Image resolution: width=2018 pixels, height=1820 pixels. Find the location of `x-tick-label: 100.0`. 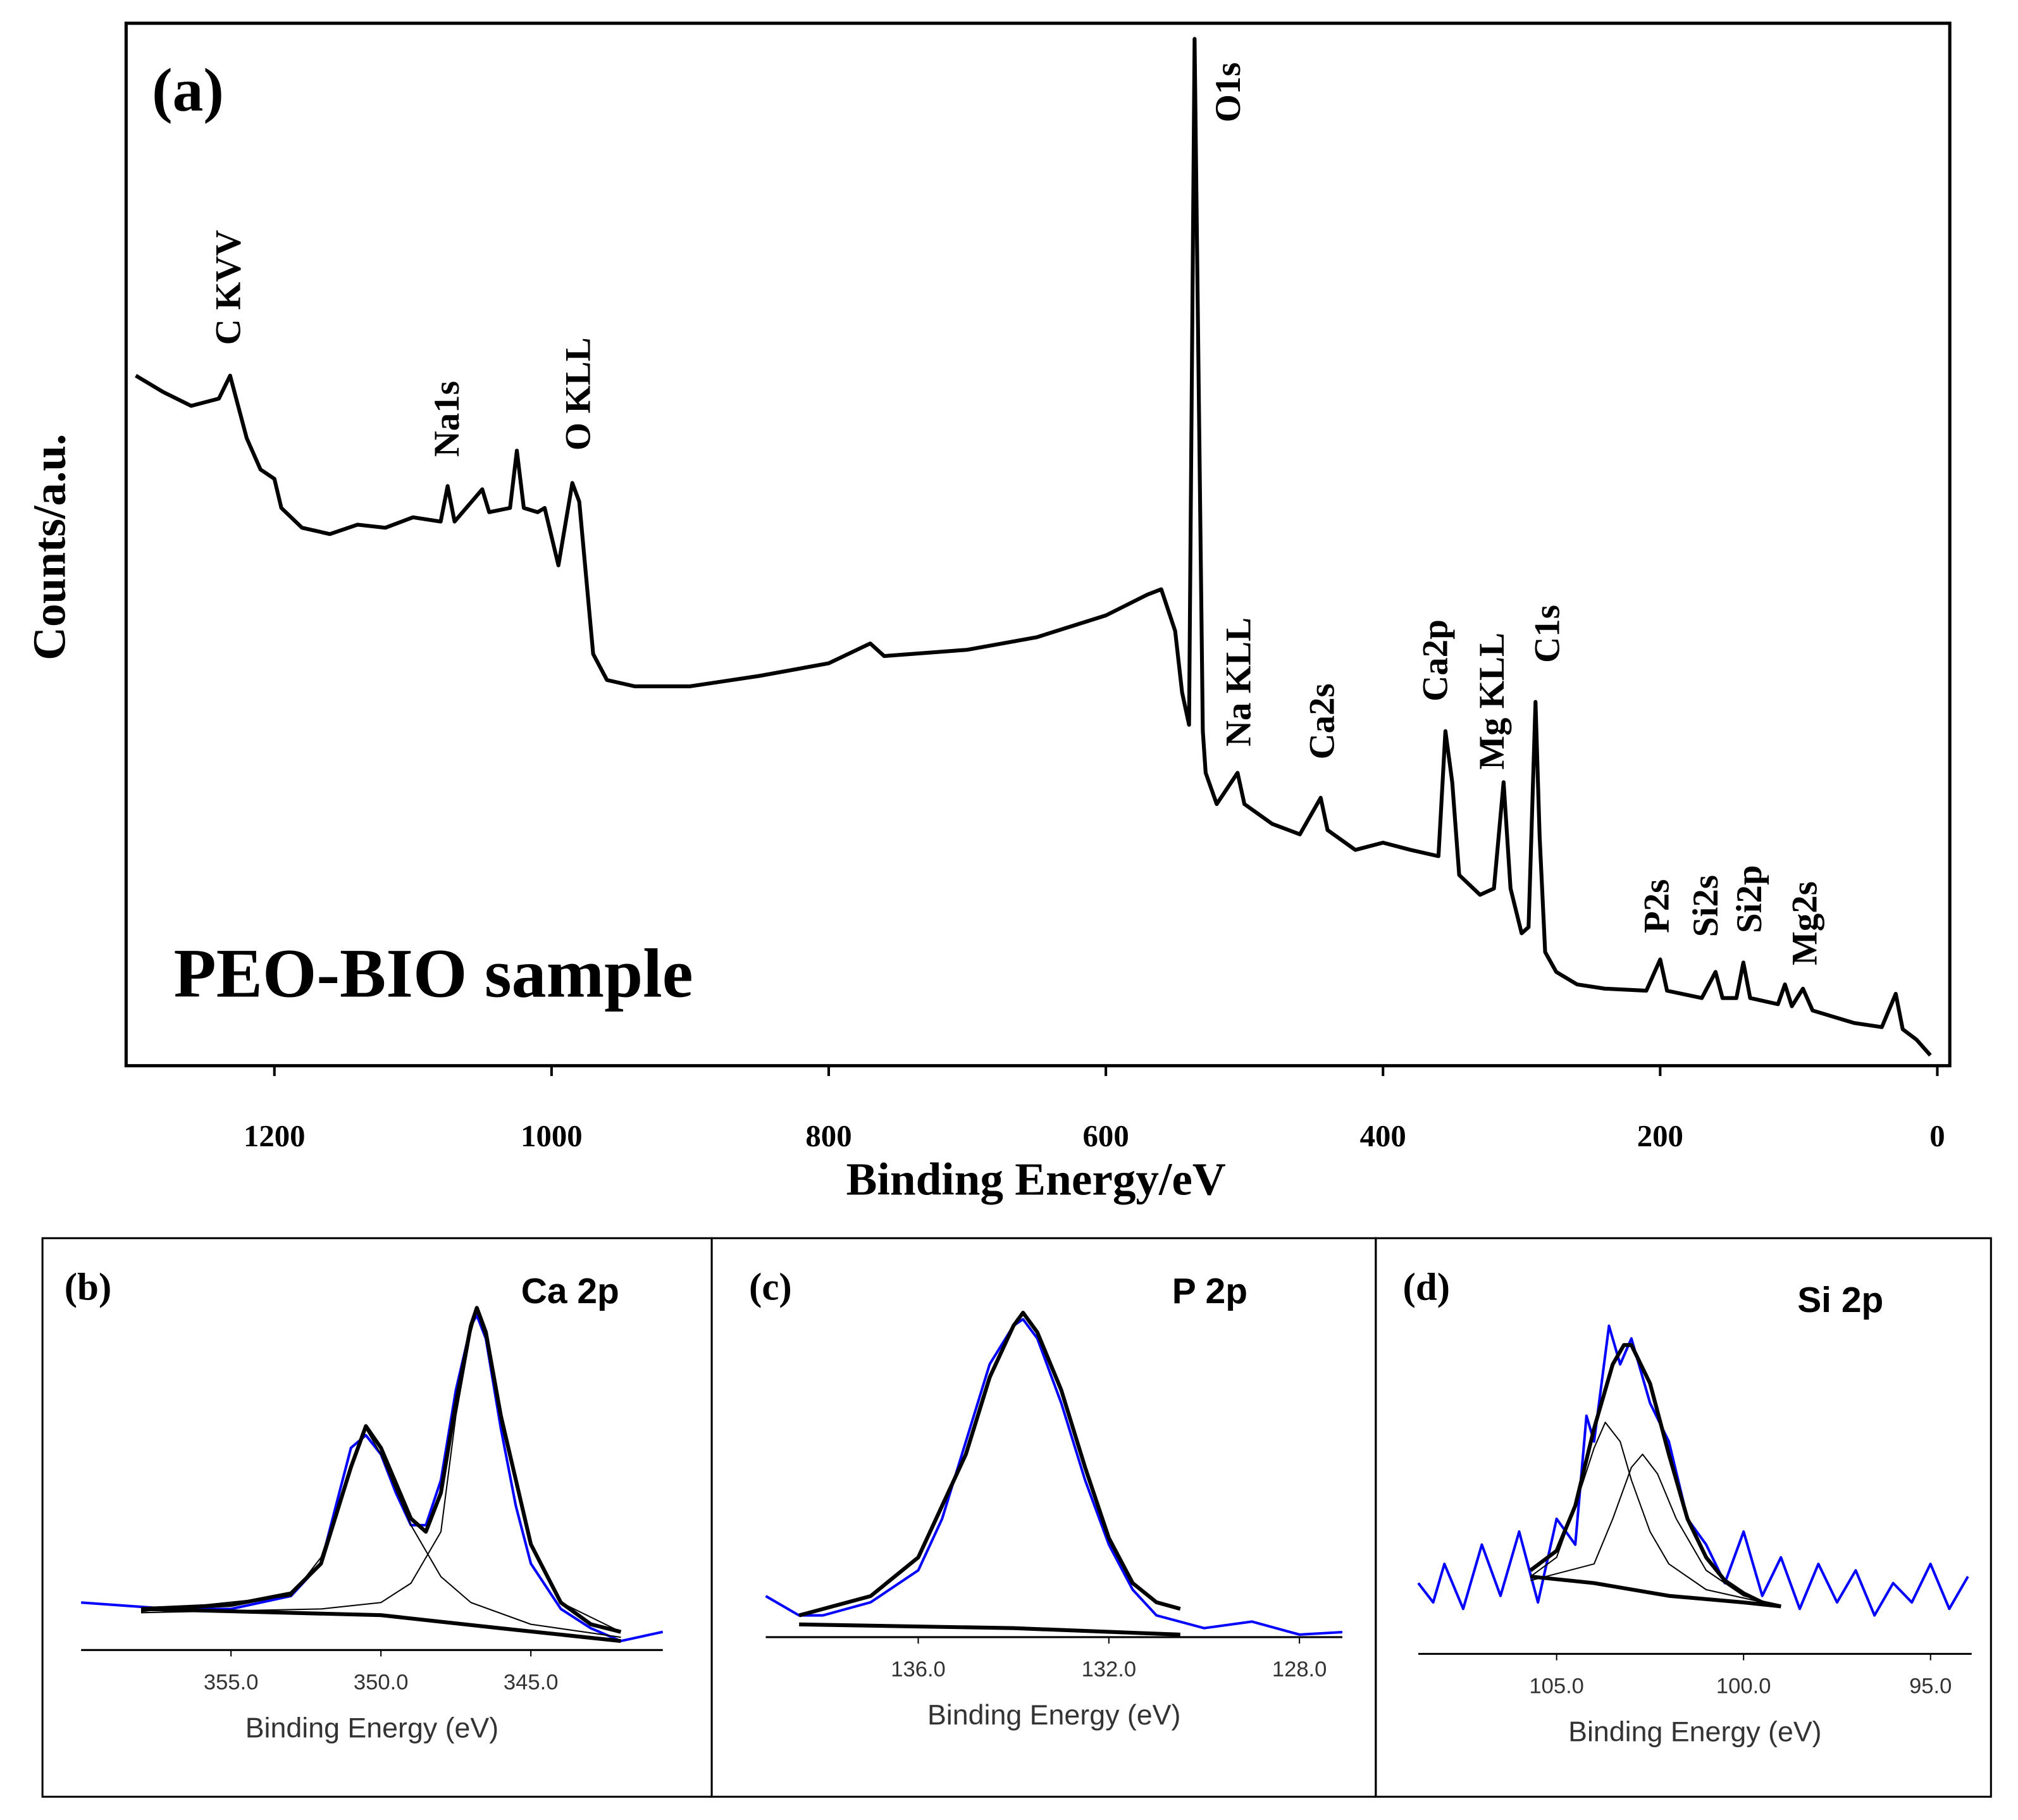

x-tick-label: 100.0 is located at coordinates (1743, 1686).